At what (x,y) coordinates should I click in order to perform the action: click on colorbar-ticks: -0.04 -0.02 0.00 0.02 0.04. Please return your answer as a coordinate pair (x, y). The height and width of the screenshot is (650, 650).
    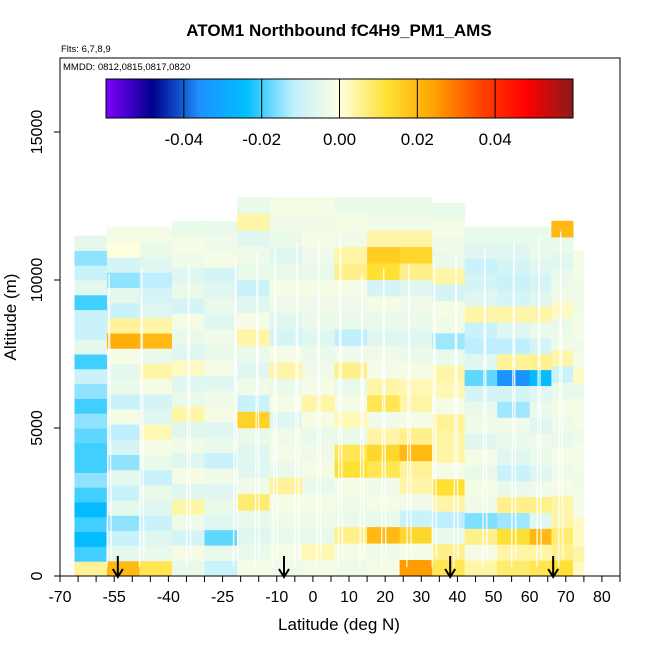
    Looking at the image, I should click on (338, 114).